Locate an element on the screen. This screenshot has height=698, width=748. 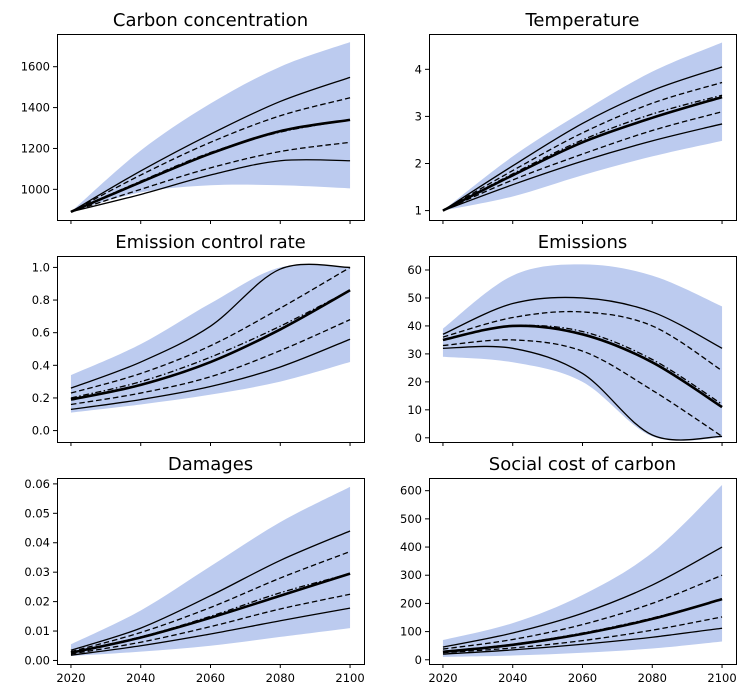
y-tick-label: 600 is located at coordinates (411, 491).